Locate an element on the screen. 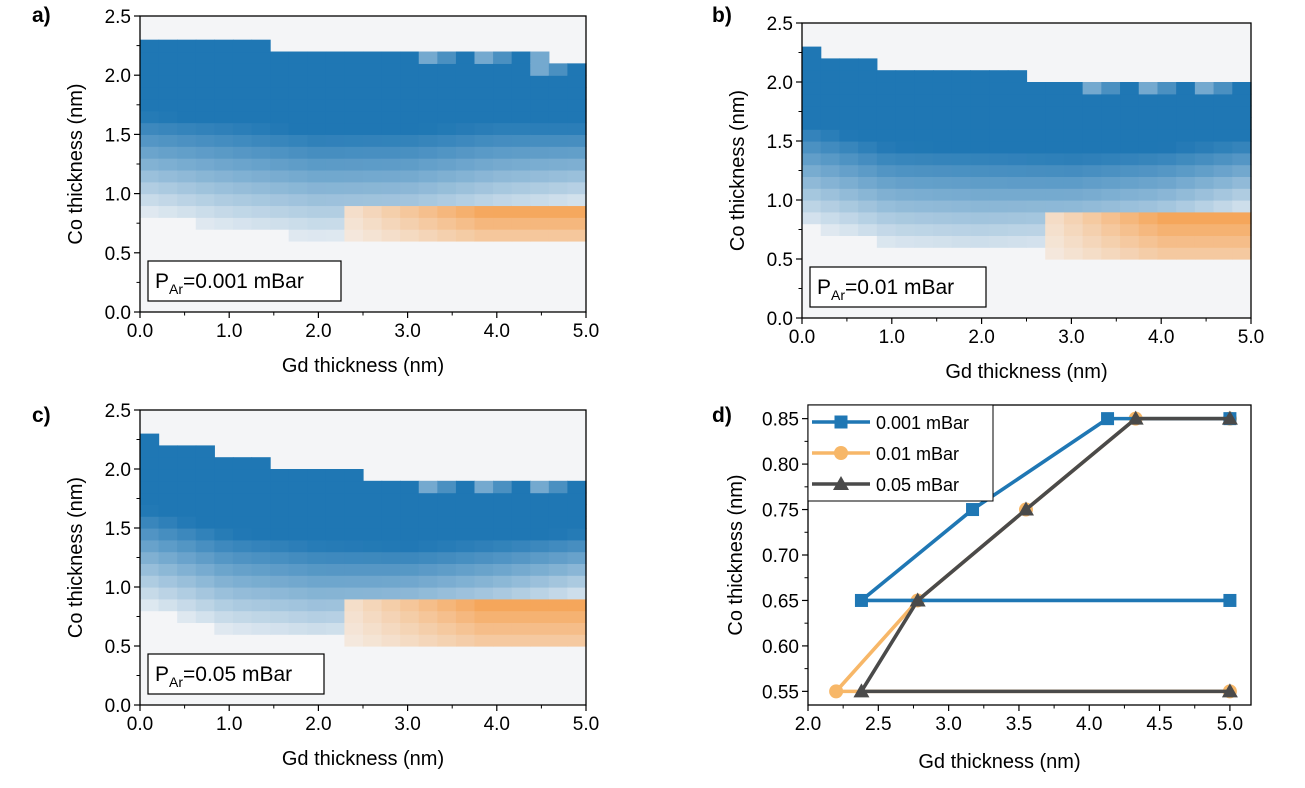 Image resolution: width=1305 pixels, height=788 pixels. legend-item: 0.001 mBar is located at coordinates (890, 423).